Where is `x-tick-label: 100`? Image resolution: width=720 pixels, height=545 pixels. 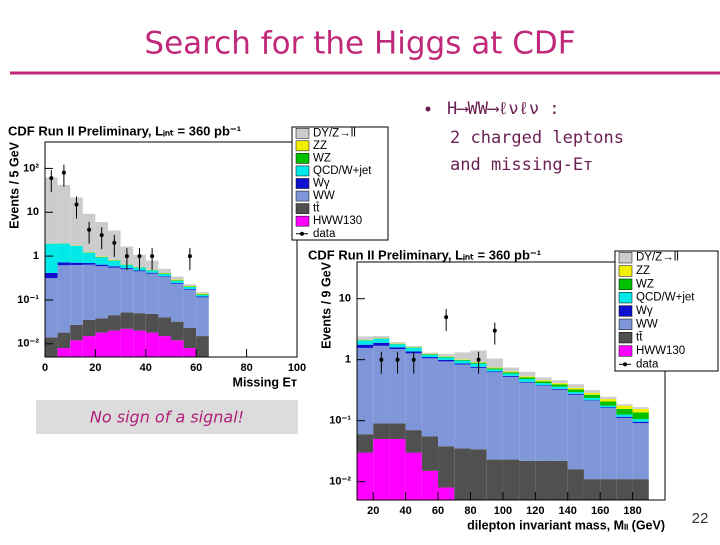
x-tick-label: 100 is located at coordinates (503, 511).